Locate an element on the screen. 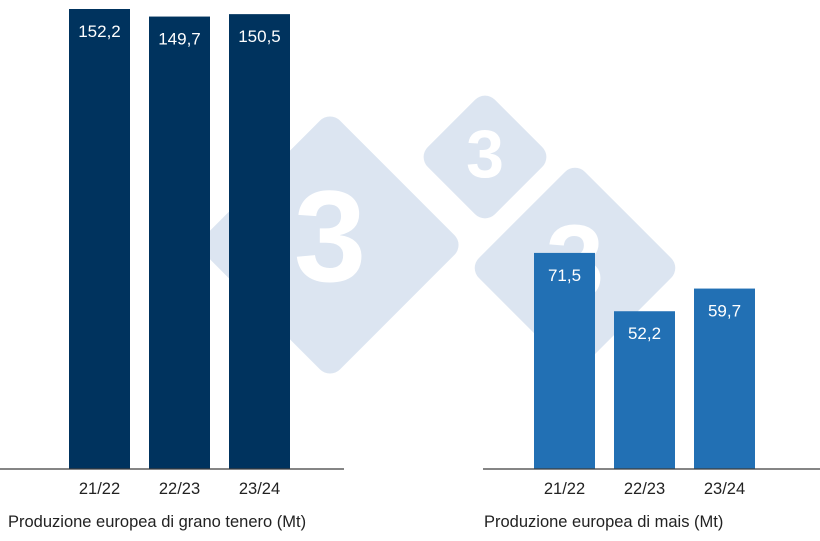 The image size is (820, 541). corn-chart-title: Produzione europea di mais (Mt) is located at coordinates (604, 522).